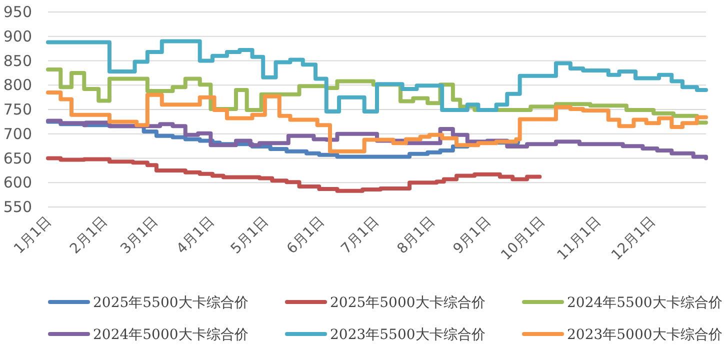 This screenshot has width=727, height=349. Describe the element at coordinates (408, 303) in the screenshot. I see `legend-label: 2025年5000大卡综合价` at that location.